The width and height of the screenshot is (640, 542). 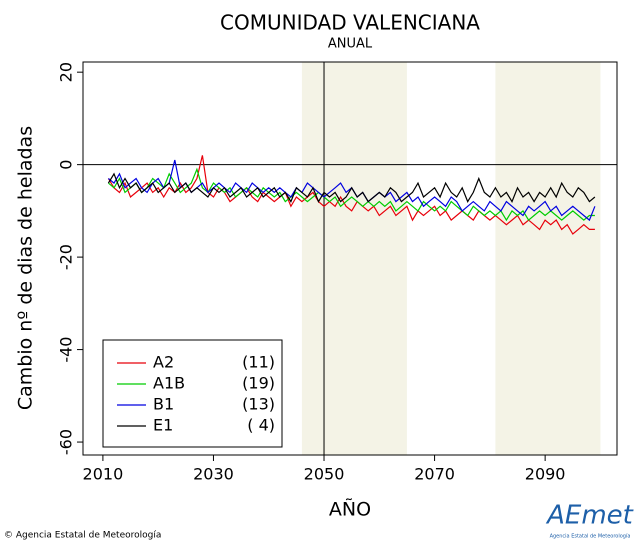 What do you see at coordinates (163, 404) in the screenshot?
I see `legend-label: B1` at bounding box center [163, 404].